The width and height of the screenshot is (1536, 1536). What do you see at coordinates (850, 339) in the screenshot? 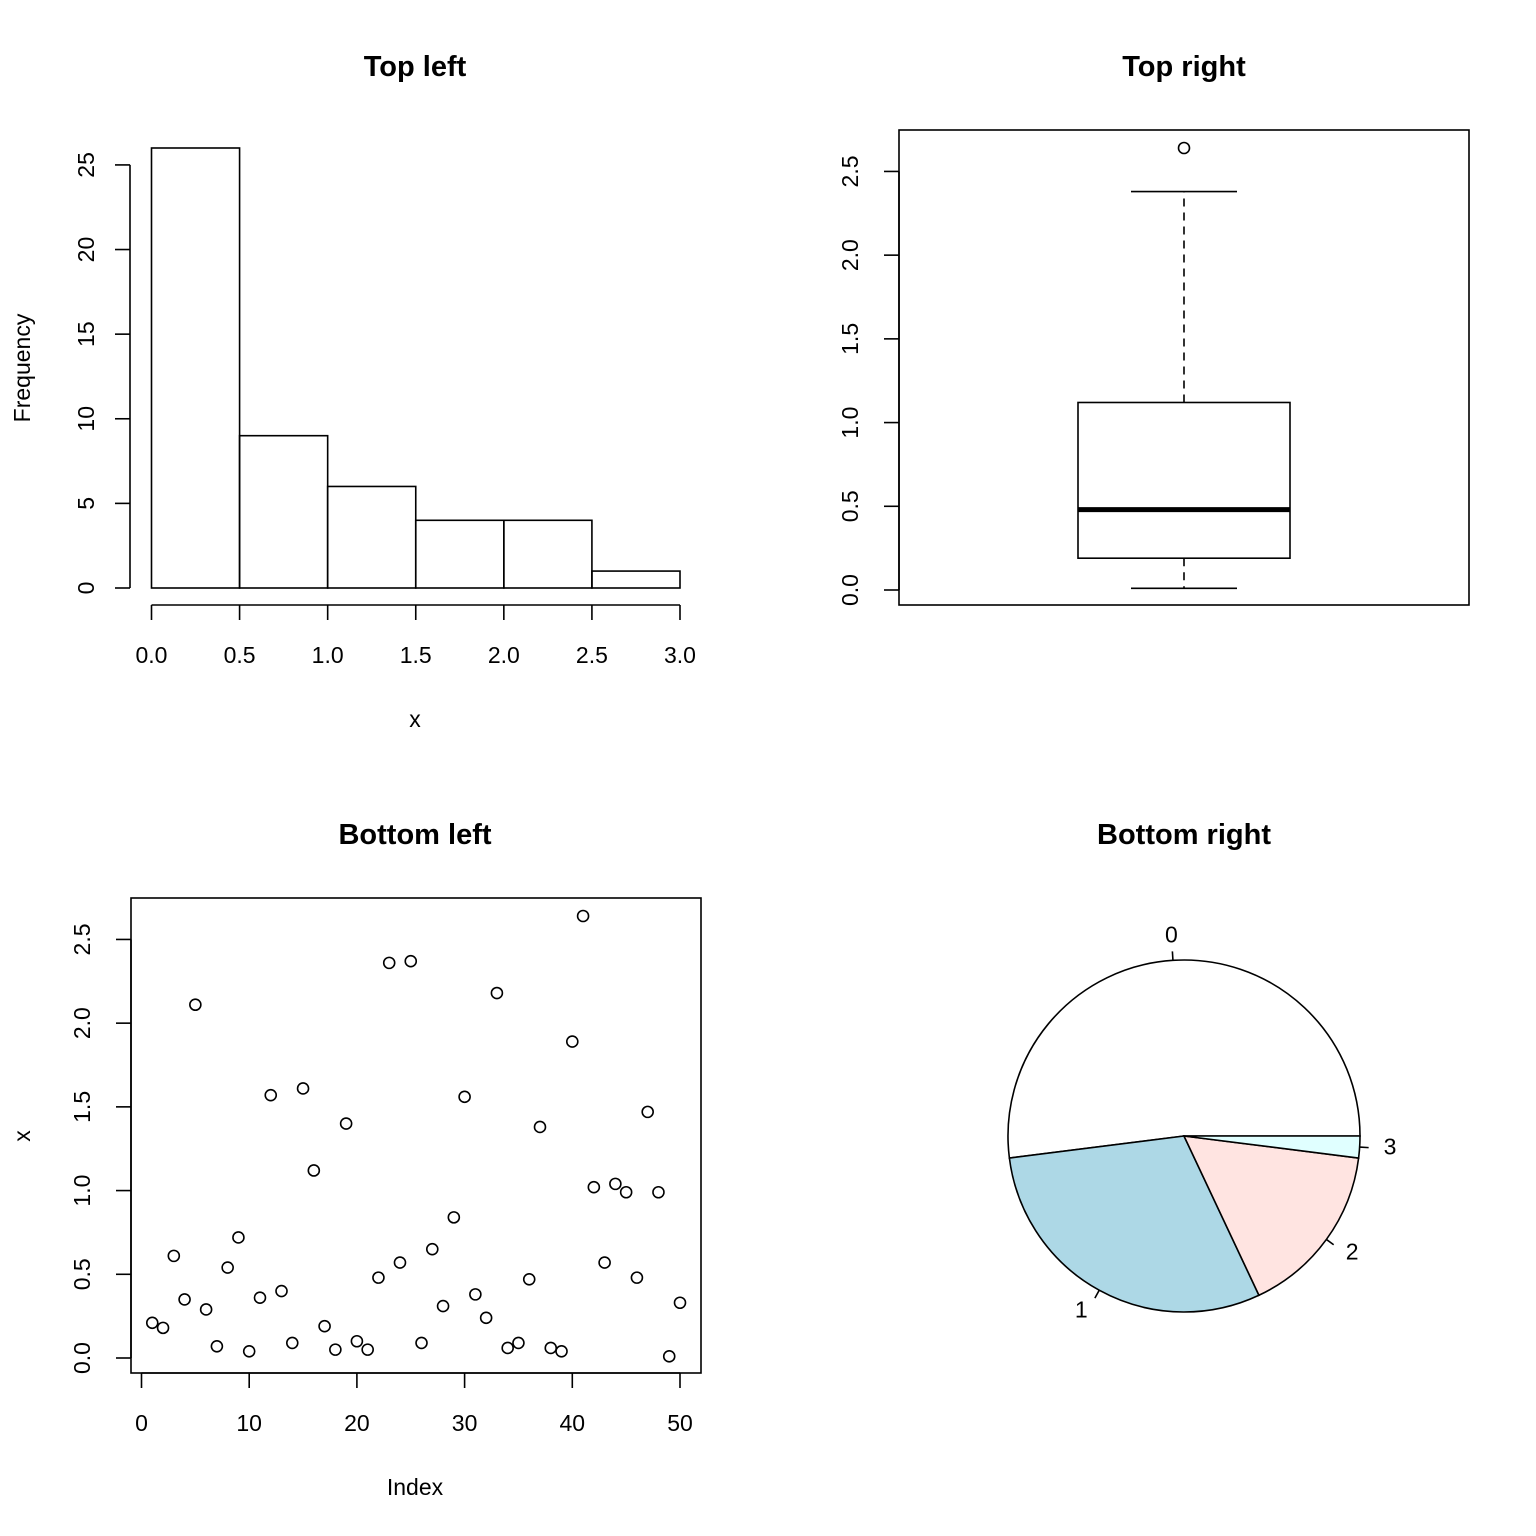
I see `boxplot-y-tick-label: 1.5` at bounding box center [850, 339].